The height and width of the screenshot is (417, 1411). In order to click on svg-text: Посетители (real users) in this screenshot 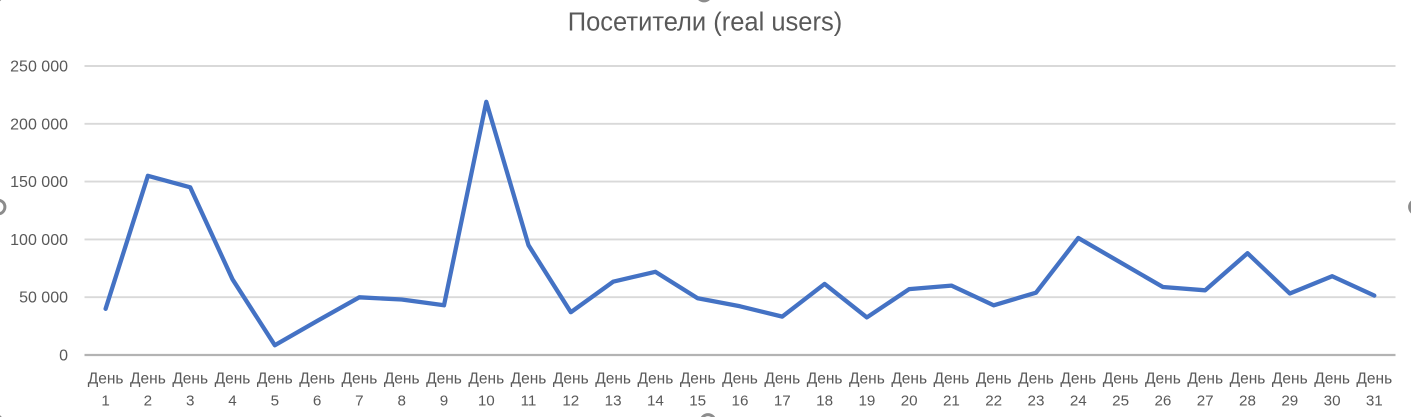, I will do `click(705, 23)`.